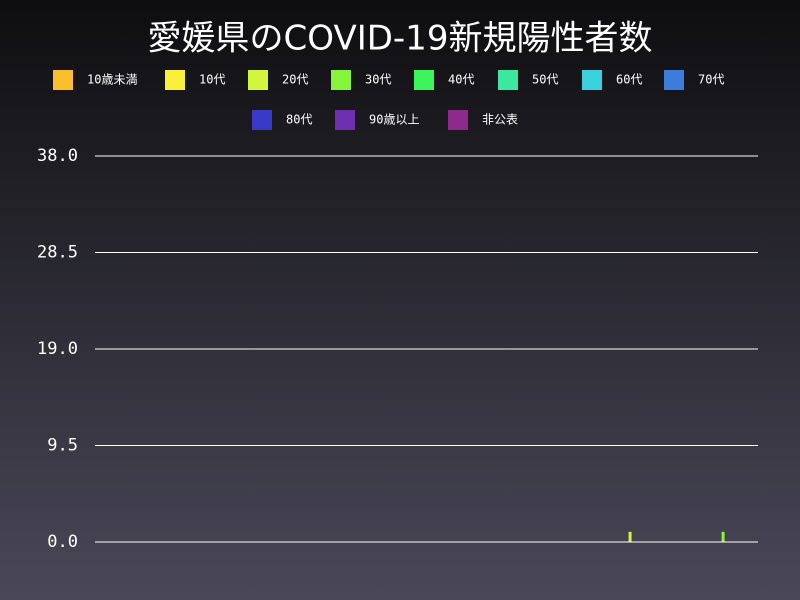 This screenshot has width=800, height=600. Describe the element at coordinates (57, 349) in the screenshot. I see `y-tick-label: 19.0` at that location.